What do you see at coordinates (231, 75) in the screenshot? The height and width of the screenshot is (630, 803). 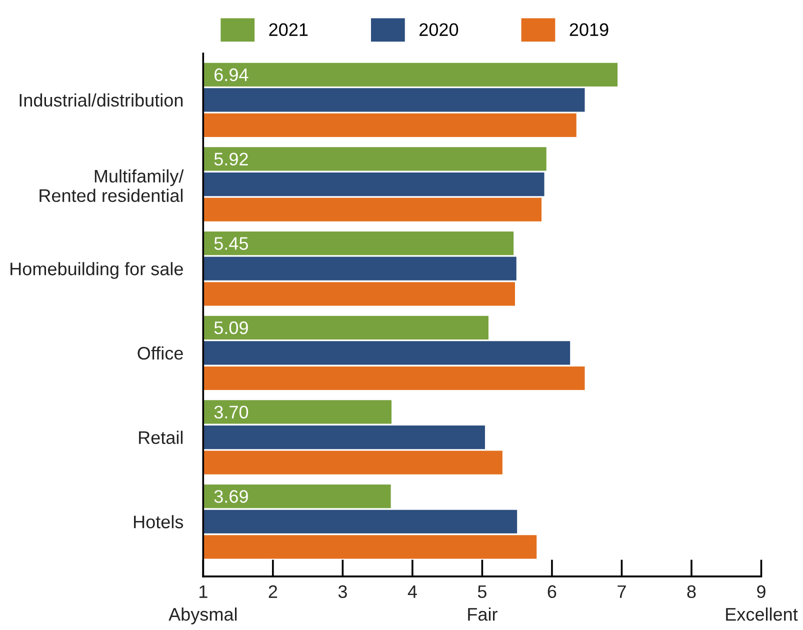 I see `data-label: 6.94` at bounding box center [231, 75].